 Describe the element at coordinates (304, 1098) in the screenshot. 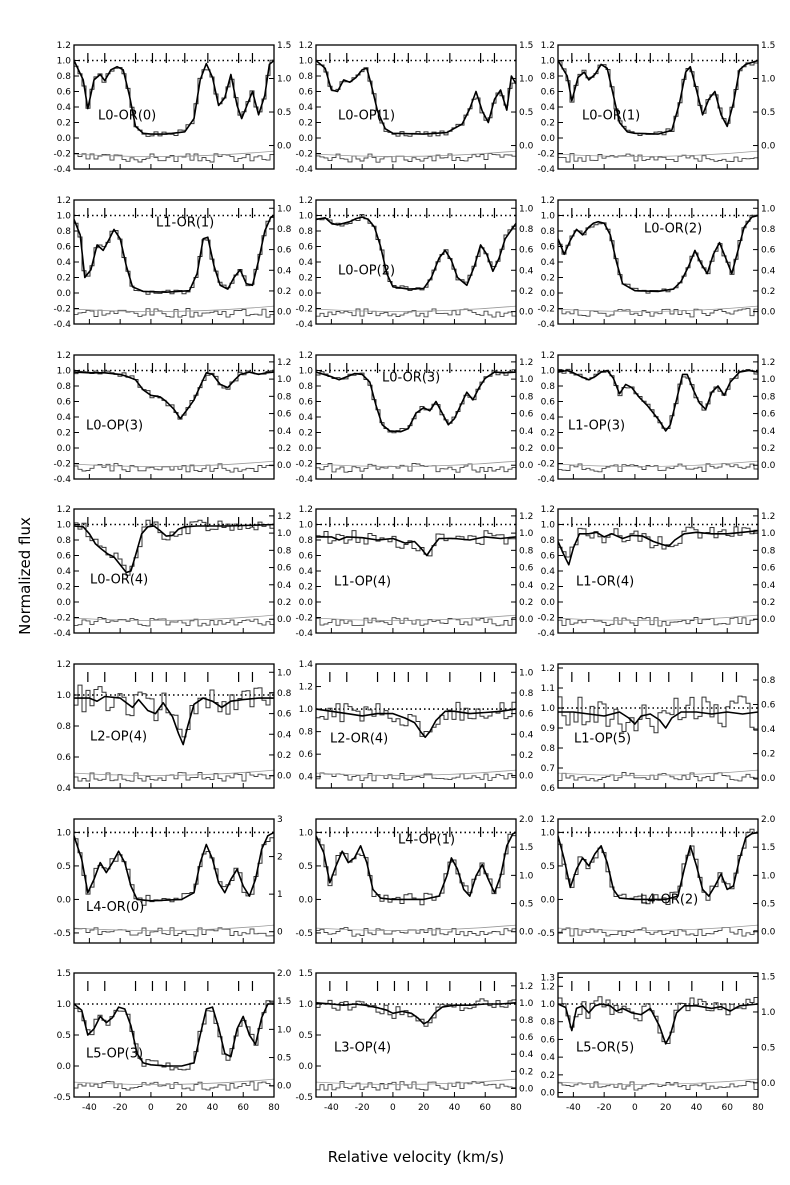

I see `left-tick-label: -0.5` at that location.